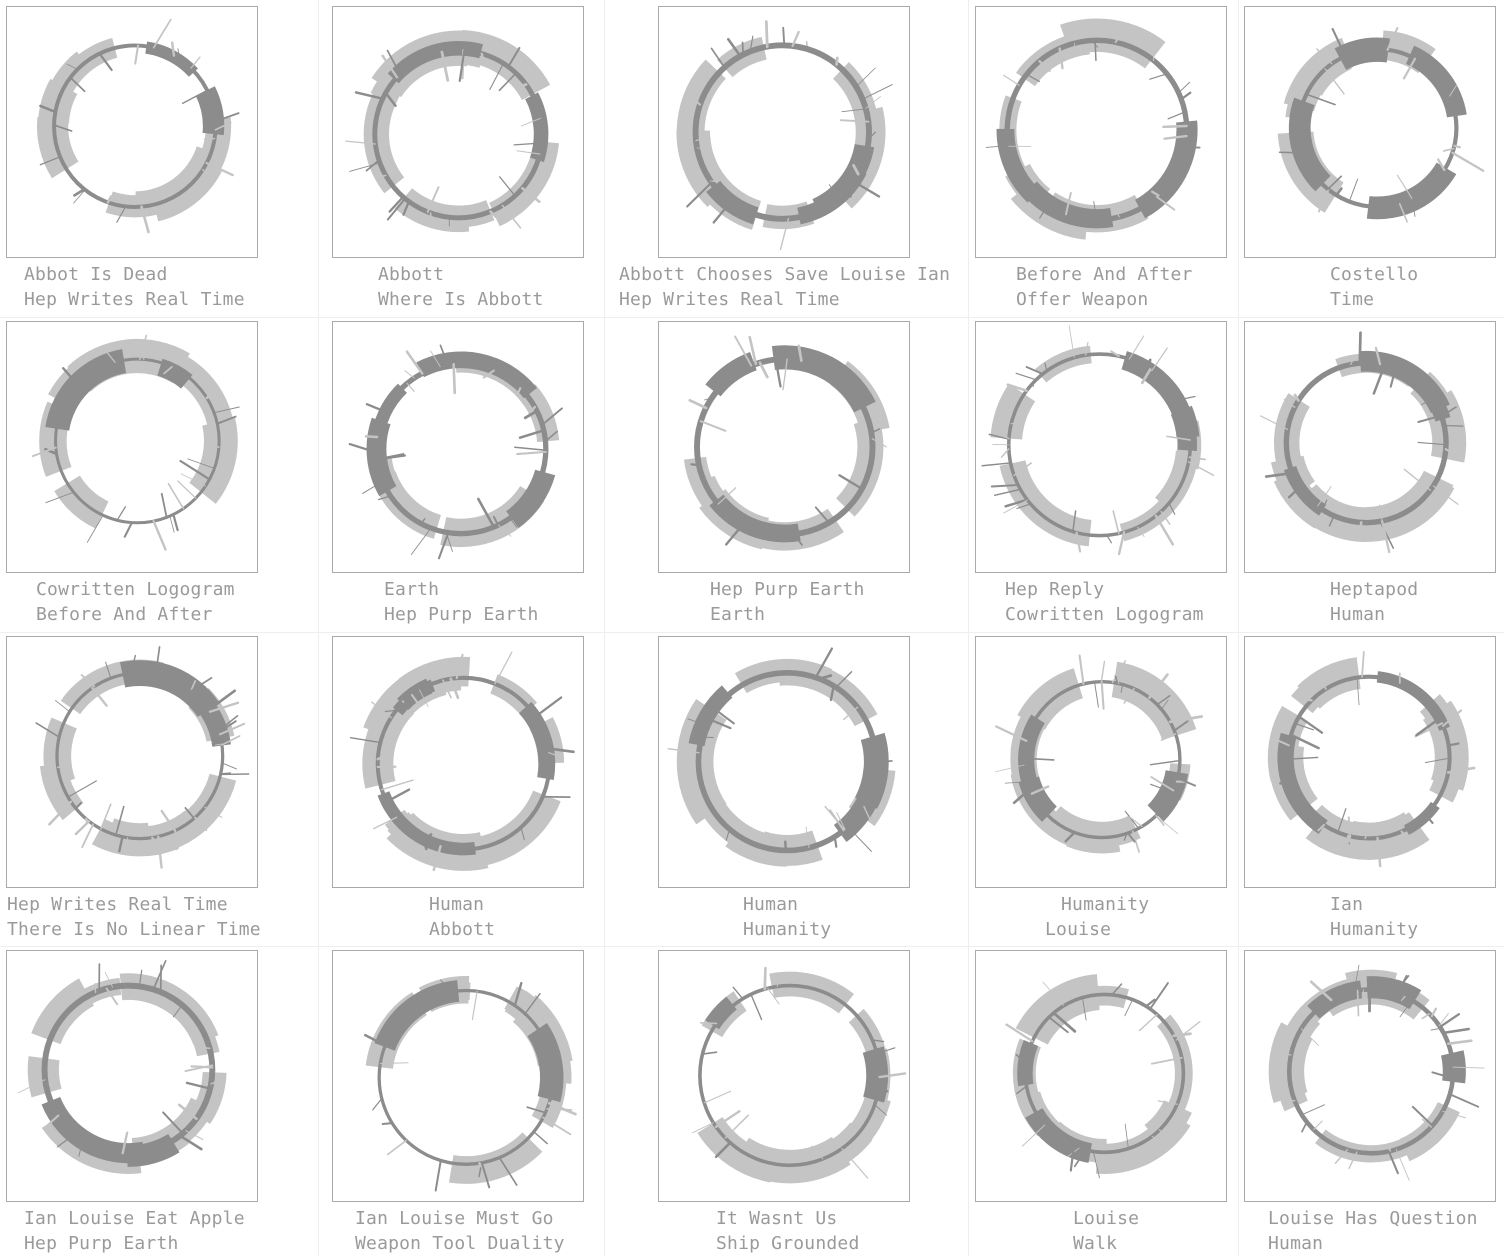 This screenshot has width=1504, height=1256. What do you see at coordinates (1106, 1231) in the screenshot?
I see `logogram-caption: Louise Walk` at bounding box center [1106, 1231].